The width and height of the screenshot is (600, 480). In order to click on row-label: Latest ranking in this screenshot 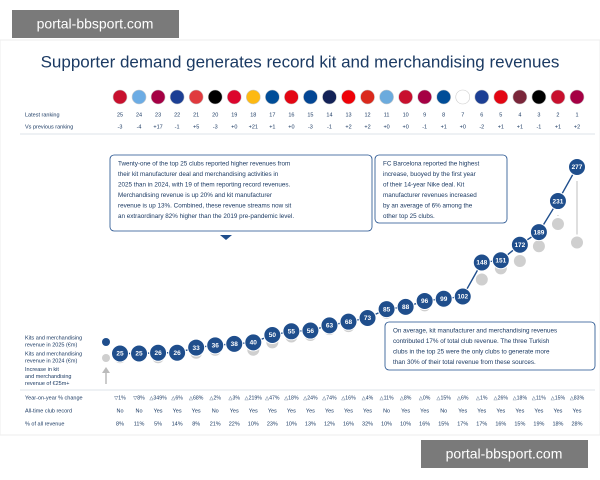, I will do `click(42, 115)`.